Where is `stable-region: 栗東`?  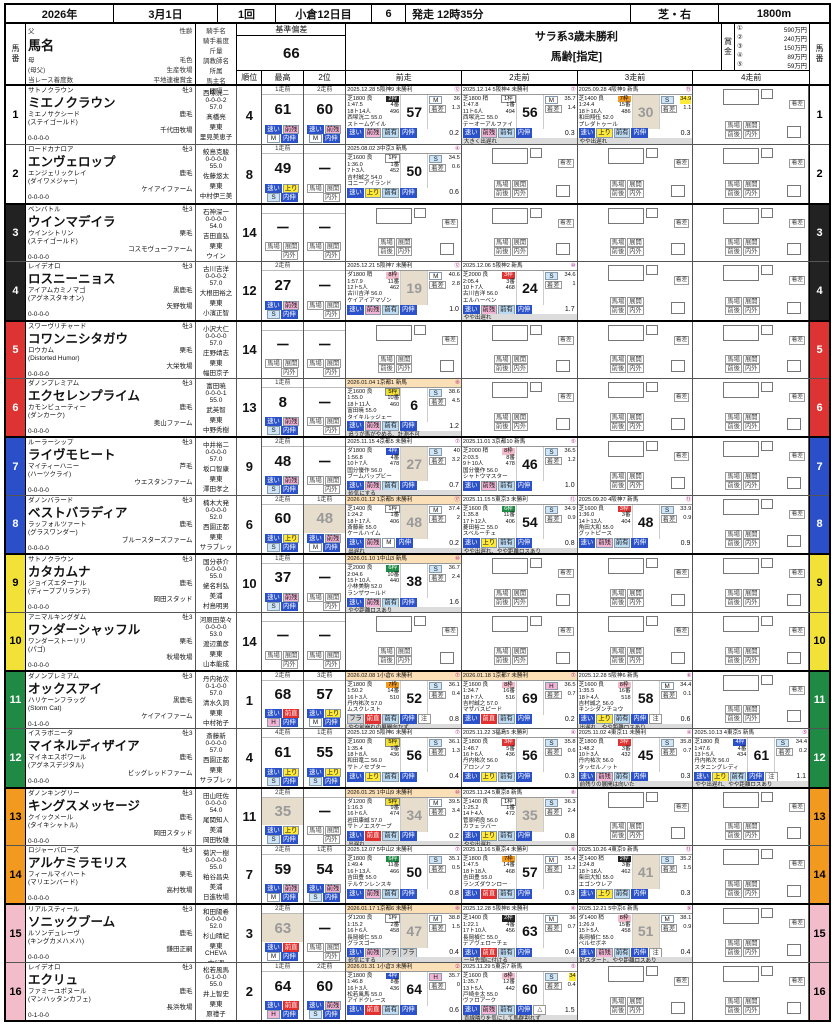
stable-region: 栗東 is located at coordinates (216, 1004).